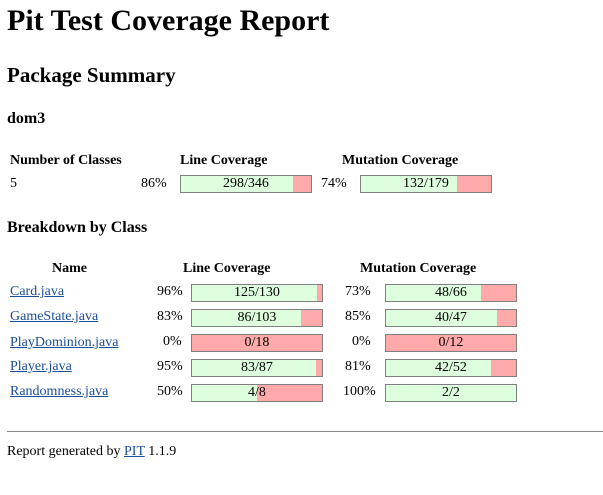 This screenshot has height=495, width=603. I want to click on class-mutation-ratio: 48/66, so click(451, 292).